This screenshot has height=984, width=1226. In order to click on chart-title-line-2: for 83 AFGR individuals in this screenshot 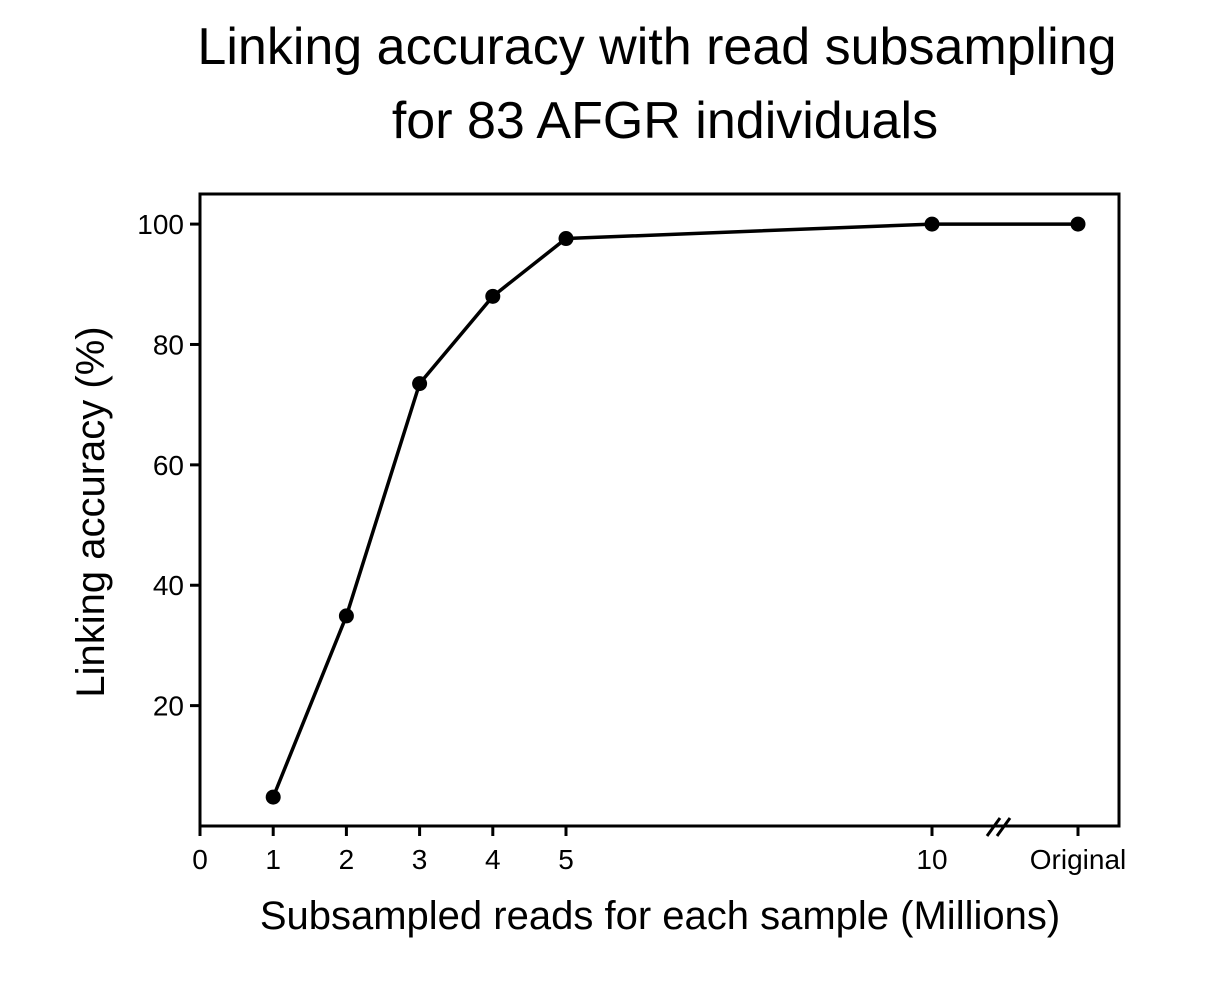, I will do `click(665, 121)`.